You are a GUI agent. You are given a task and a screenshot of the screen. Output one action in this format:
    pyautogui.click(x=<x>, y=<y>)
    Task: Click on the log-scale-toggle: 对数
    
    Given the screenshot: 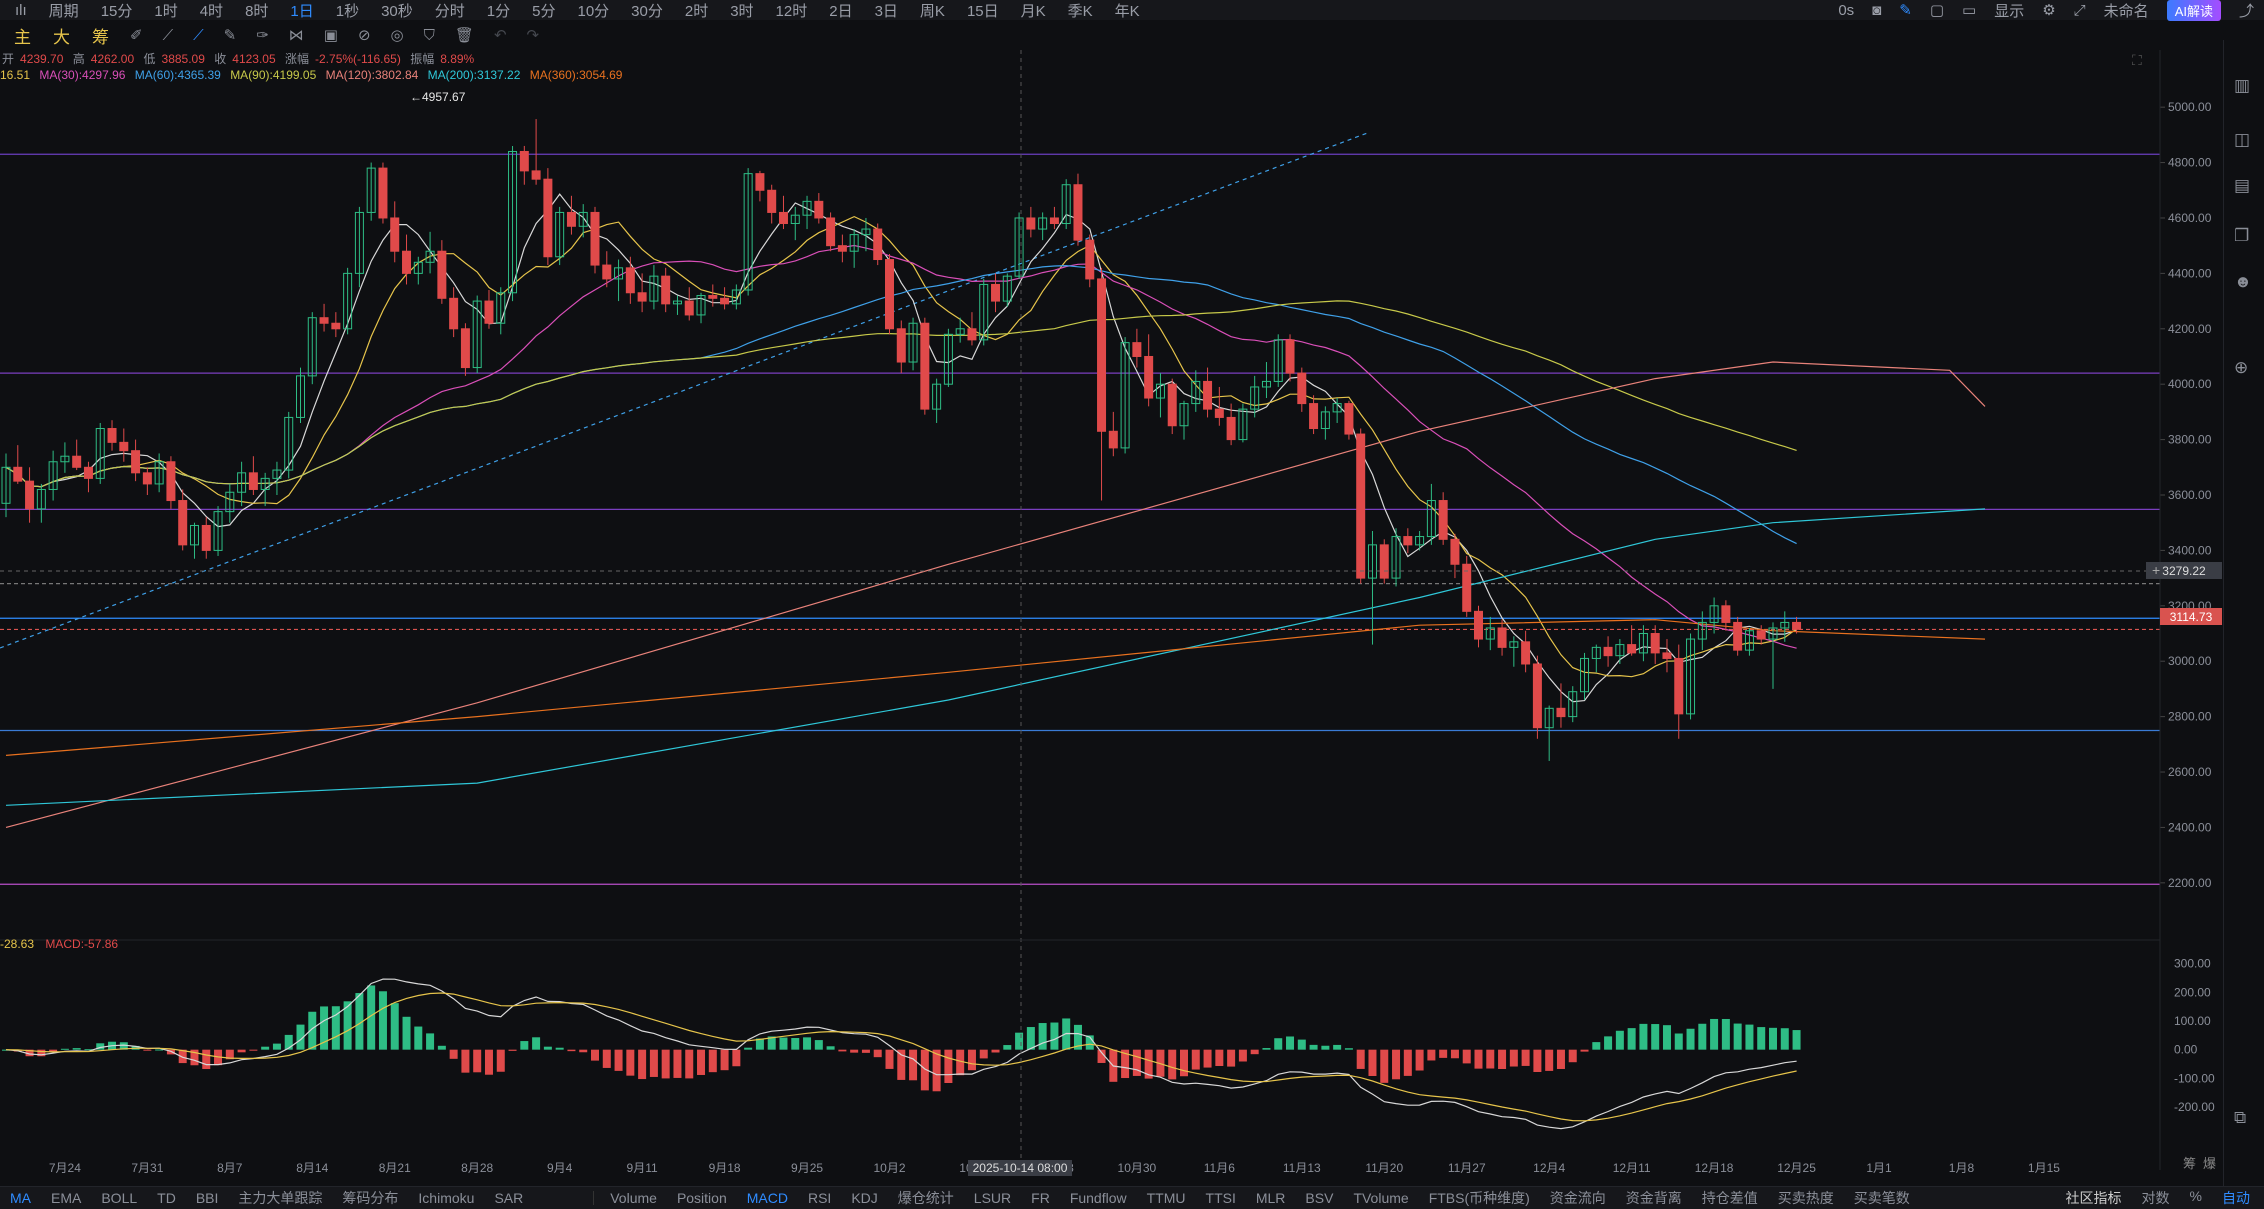 What is the action you would take?
    pyautogui.click(x=2155, y=1198)
    